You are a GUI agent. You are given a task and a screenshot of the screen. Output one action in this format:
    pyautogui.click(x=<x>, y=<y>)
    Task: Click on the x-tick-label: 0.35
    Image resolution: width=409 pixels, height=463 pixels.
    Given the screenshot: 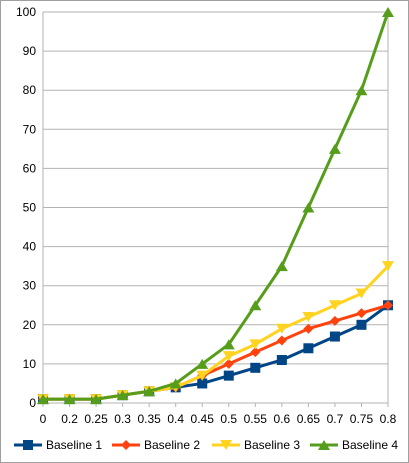 What is the action you would take?
    pyautogui.click(x=149, y=419)
    